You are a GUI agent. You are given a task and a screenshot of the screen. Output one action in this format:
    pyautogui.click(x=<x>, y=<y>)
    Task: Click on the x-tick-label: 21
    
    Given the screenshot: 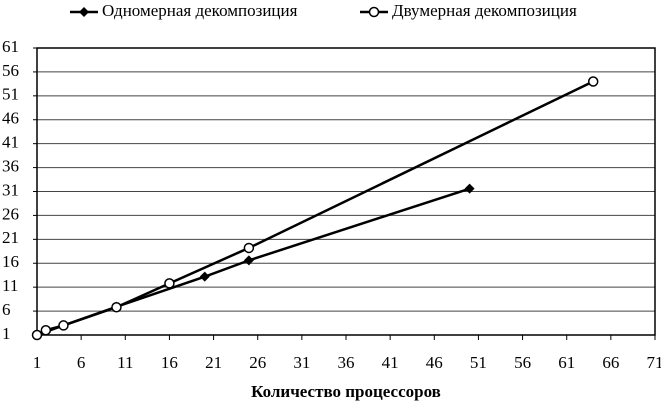 What is the action you would take?
    pyautogui.click(x=213, y=362)
    